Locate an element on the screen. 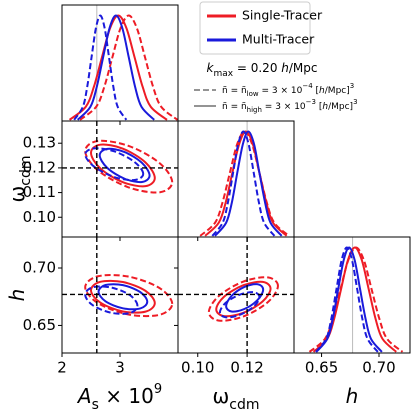 The width and height of the screenshot is (413, 412). y-axis-label: h is located at coordinates (17, 295).